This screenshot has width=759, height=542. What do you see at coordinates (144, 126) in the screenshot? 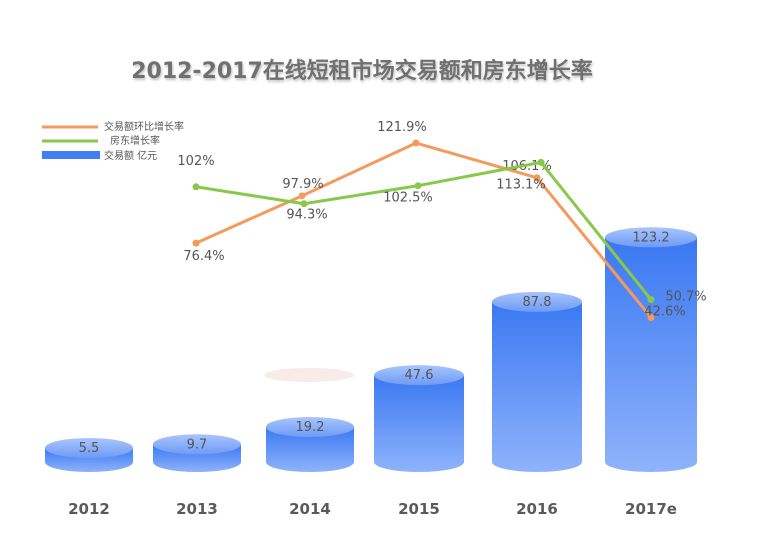
I see `legend-label-growth: 交易额环比增长率` at bounding box center [144, 126].